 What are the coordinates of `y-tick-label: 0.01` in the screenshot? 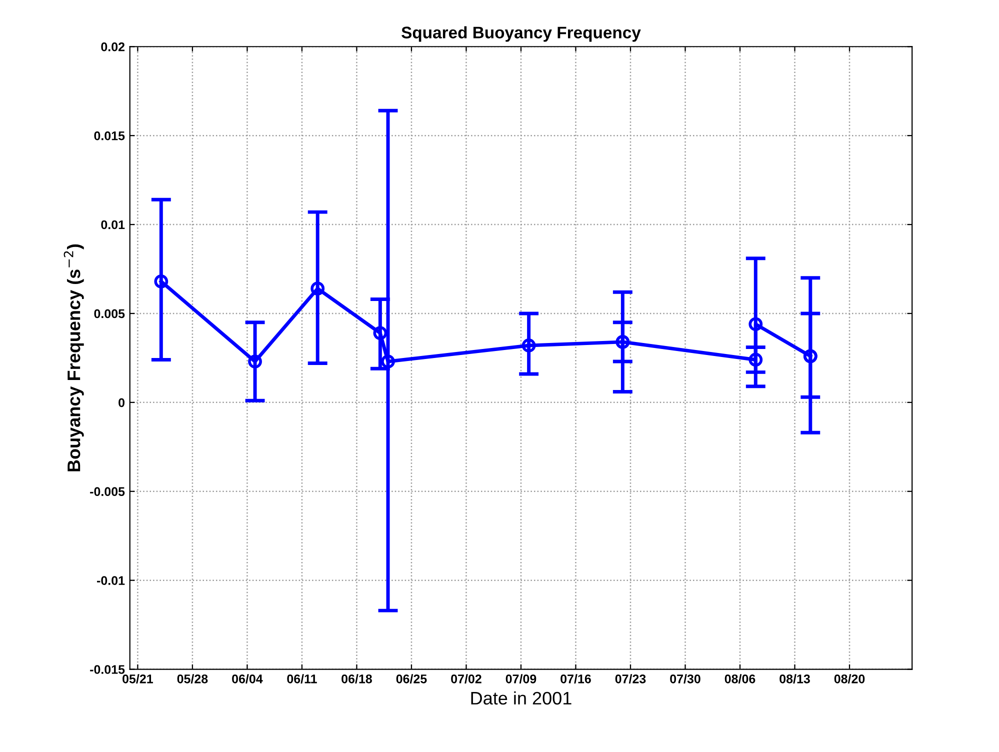 It's located at (113, 225).